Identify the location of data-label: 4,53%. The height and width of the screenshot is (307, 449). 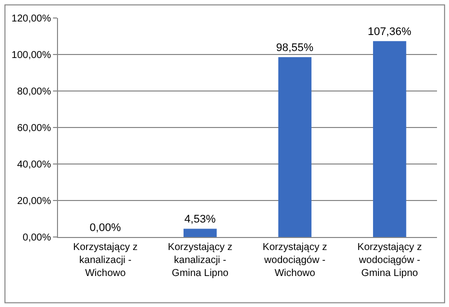
(200, 220).